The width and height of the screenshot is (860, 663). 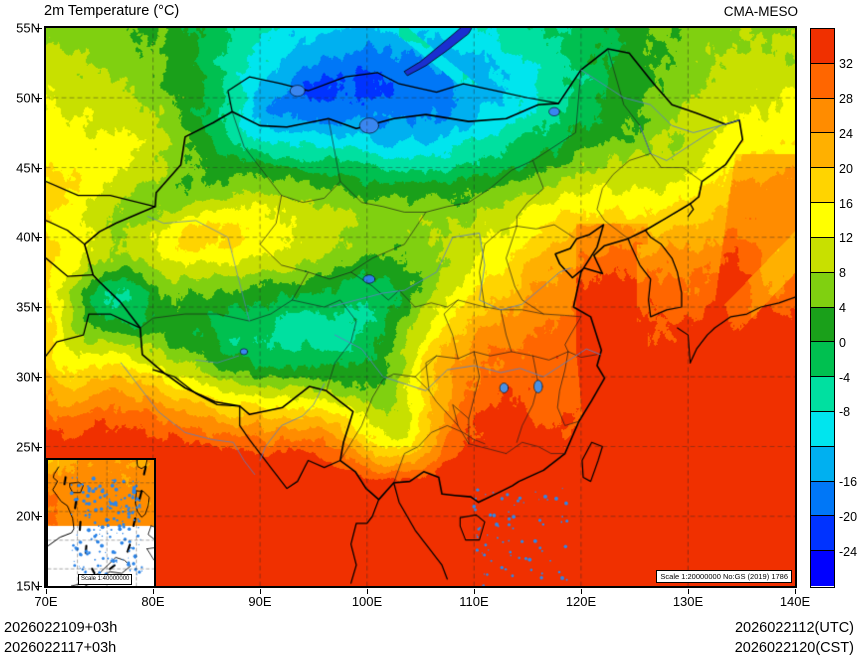 I want to click on colorbar-tick-label: 8, so click(x=842, y=273).